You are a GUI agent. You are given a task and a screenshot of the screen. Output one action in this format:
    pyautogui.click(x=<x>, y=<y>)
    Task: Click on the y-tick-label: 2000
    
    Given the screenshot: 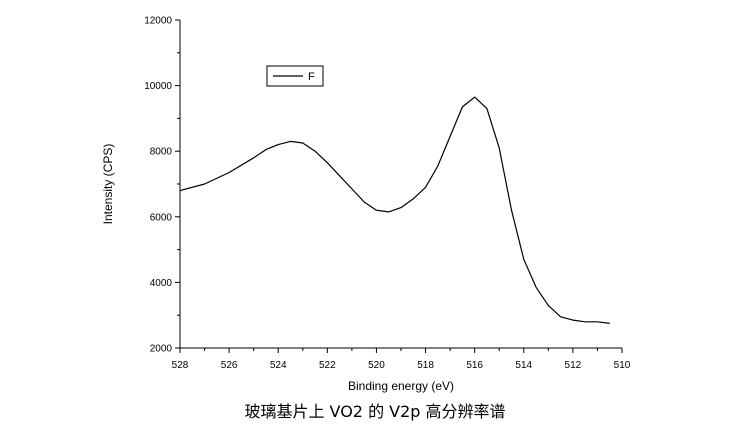 What is the action you would take?
    pyautogui.click(x=161, y=349)
    